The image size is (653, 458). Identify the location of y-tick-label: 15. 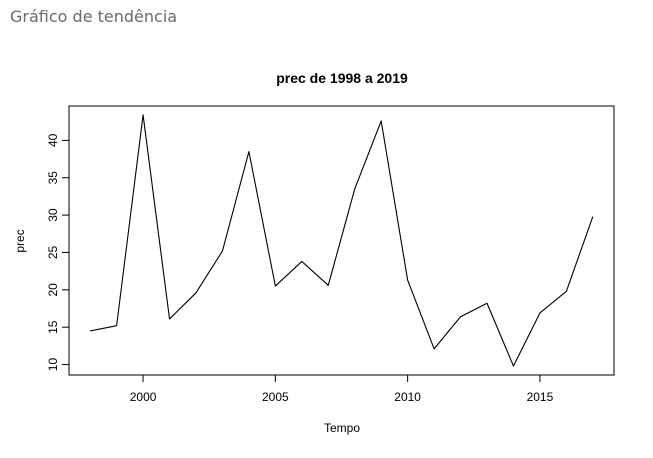
(53, 327).